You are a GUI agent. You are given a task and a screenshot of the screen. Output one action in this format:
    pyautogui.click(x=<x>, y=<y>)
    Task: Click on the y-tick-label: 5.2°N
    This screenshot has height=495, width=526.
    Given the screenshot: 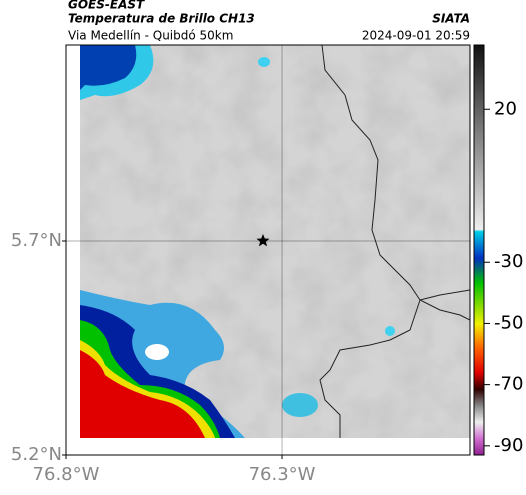 What is the action you would take?
    pyautogui.click(x=36, y=454)
    